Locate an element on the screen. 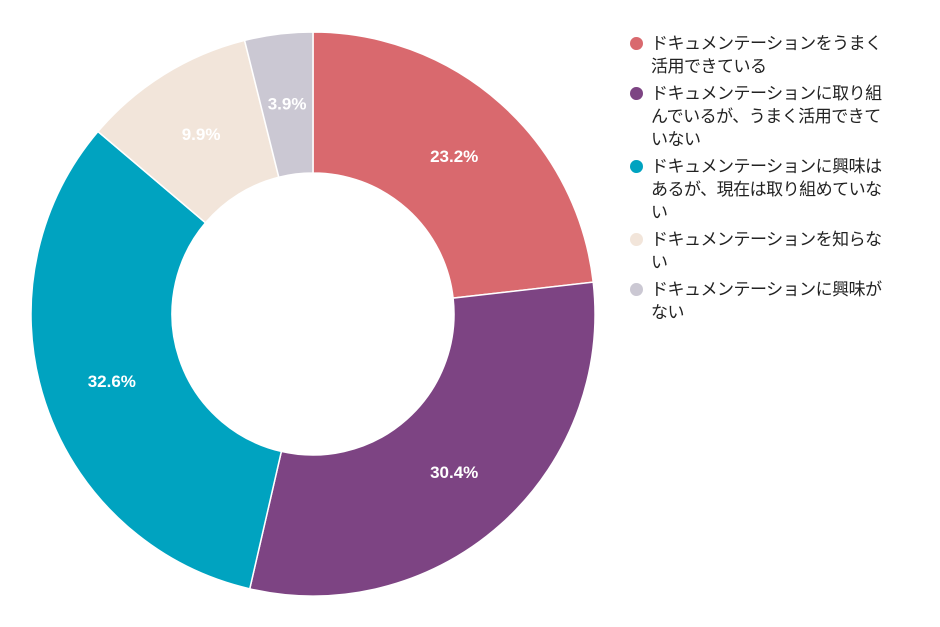 The width and height of the screenshot is (940, 627). data-label: 9.9% is located at coordinates (201, 134).